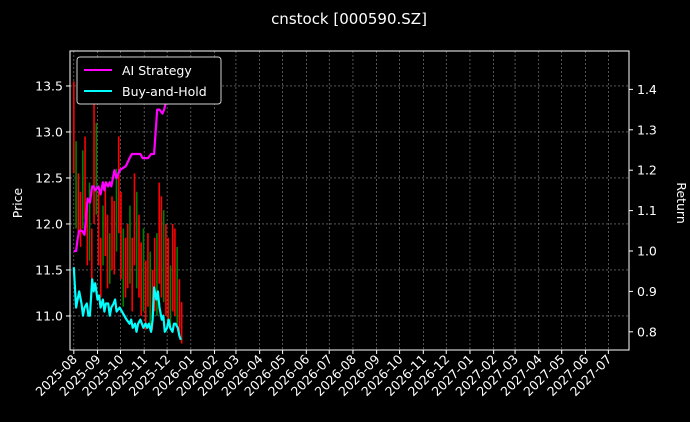  What do you see at coordinates (122, 167) in the screenshot?
I see `series-line-ai-strategy` at bounding box center [122, 167].